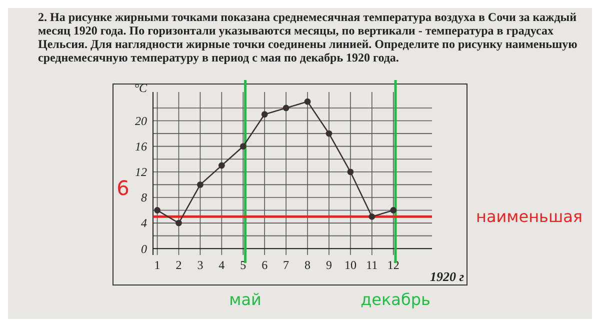  I want to click on y-tick-label: 0, so click(144, 249).